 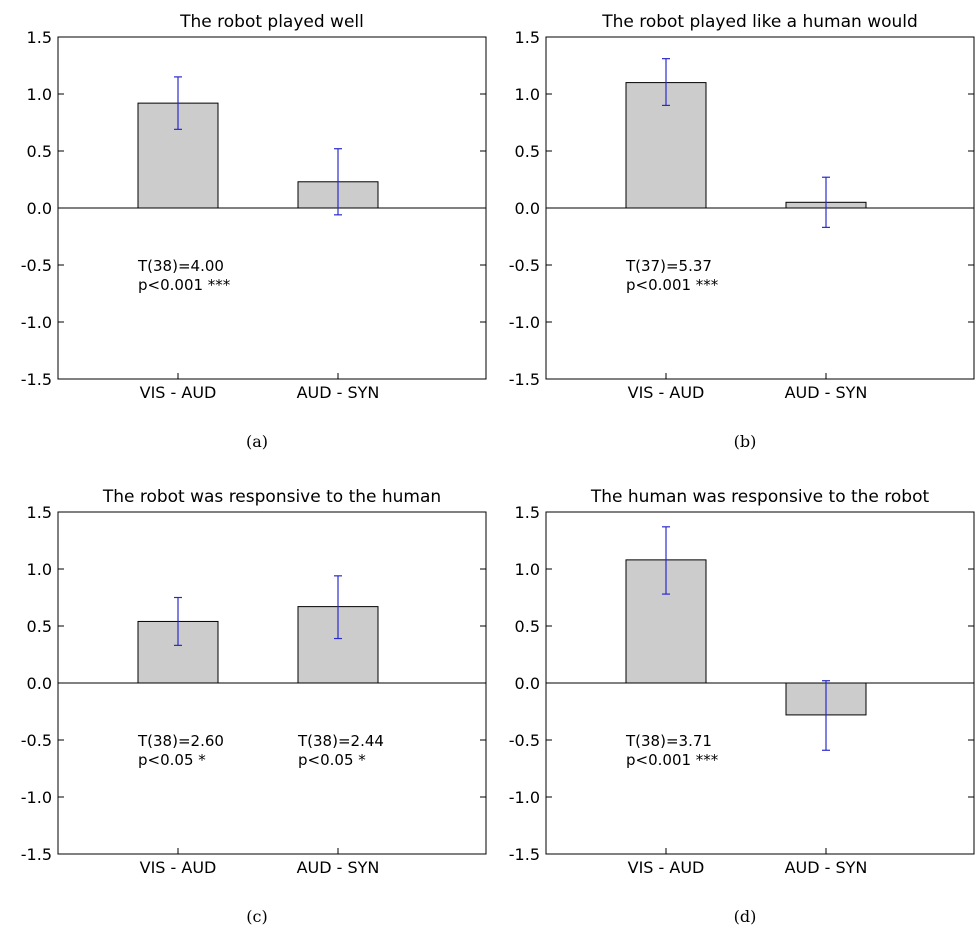 What do you see at coordinates (745, 916) in the screenshot?
I see `panel-caption: (d)` at bounding box center [745, 916].